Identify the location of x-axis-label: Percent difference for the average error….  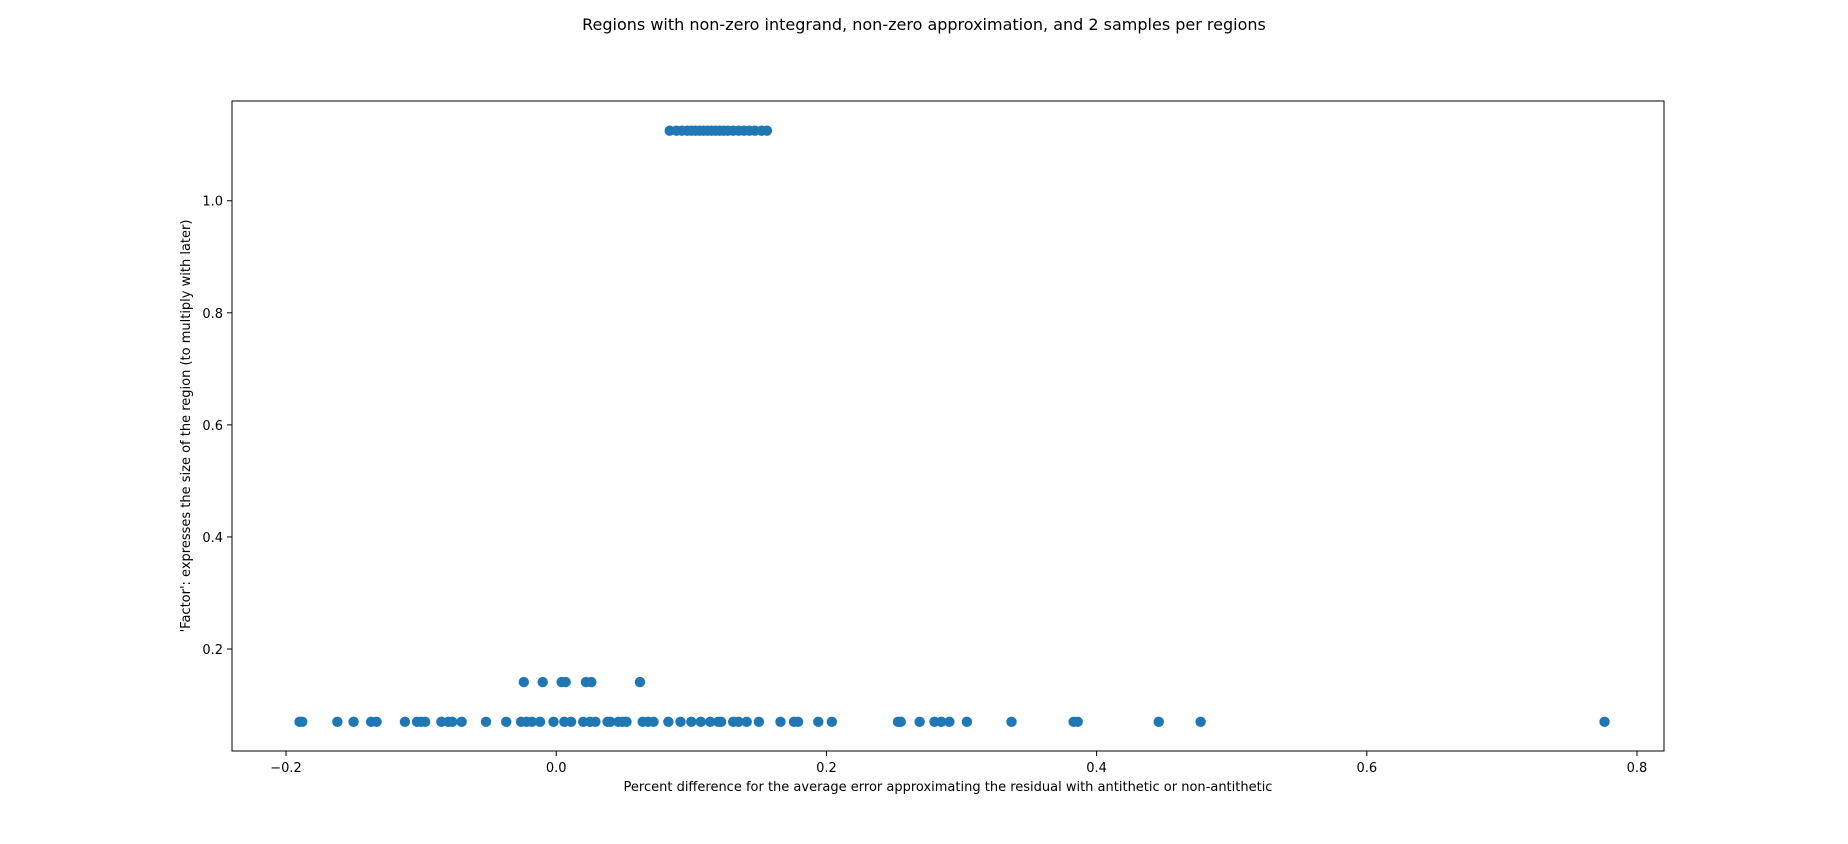
(948, 787).